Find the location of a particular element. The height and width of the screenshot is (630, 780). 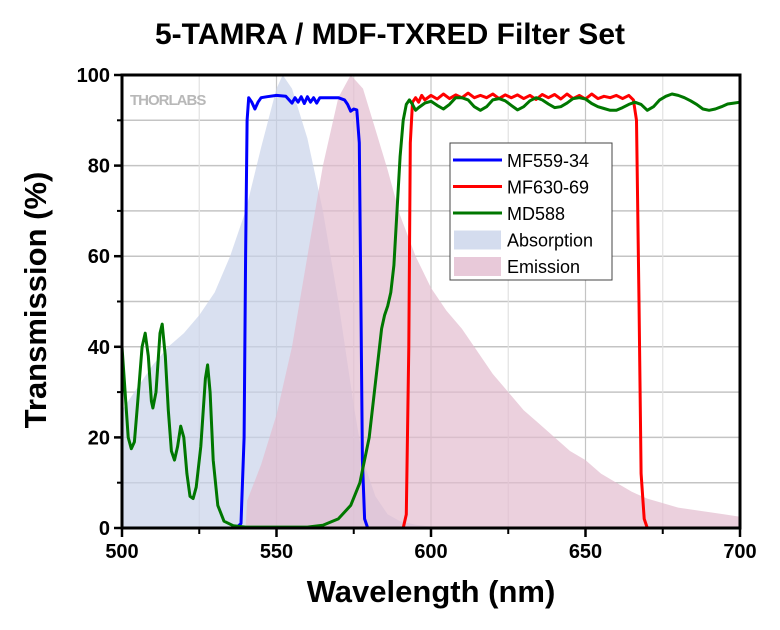

x-tick-label: 500 is located at coordinates (121, 552).